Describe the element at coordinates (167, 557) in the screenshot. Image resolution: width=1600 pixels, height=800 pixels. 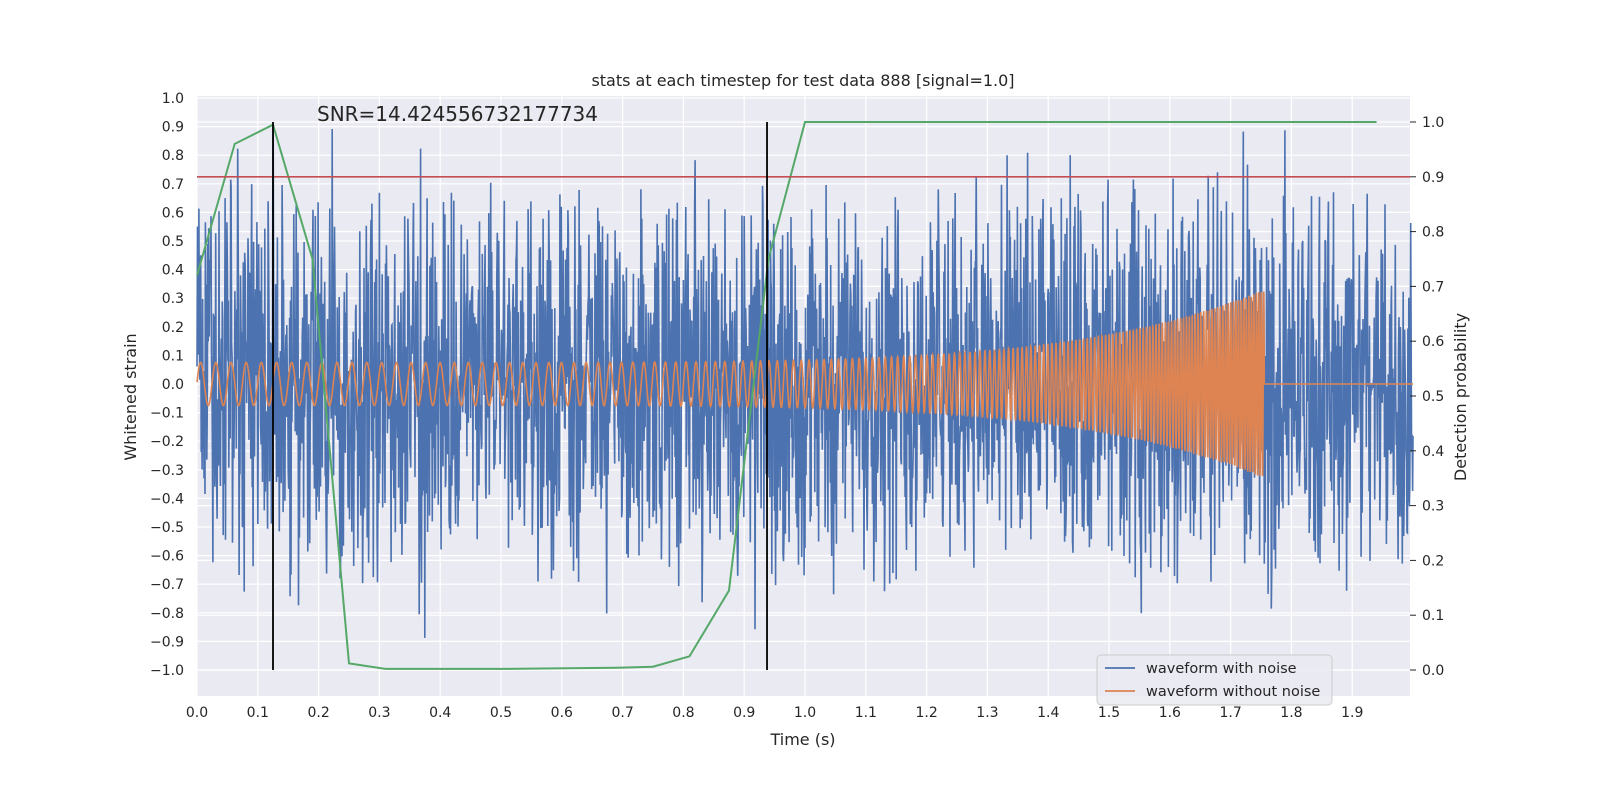
I see `y-tick-label: −0.6` at that location.